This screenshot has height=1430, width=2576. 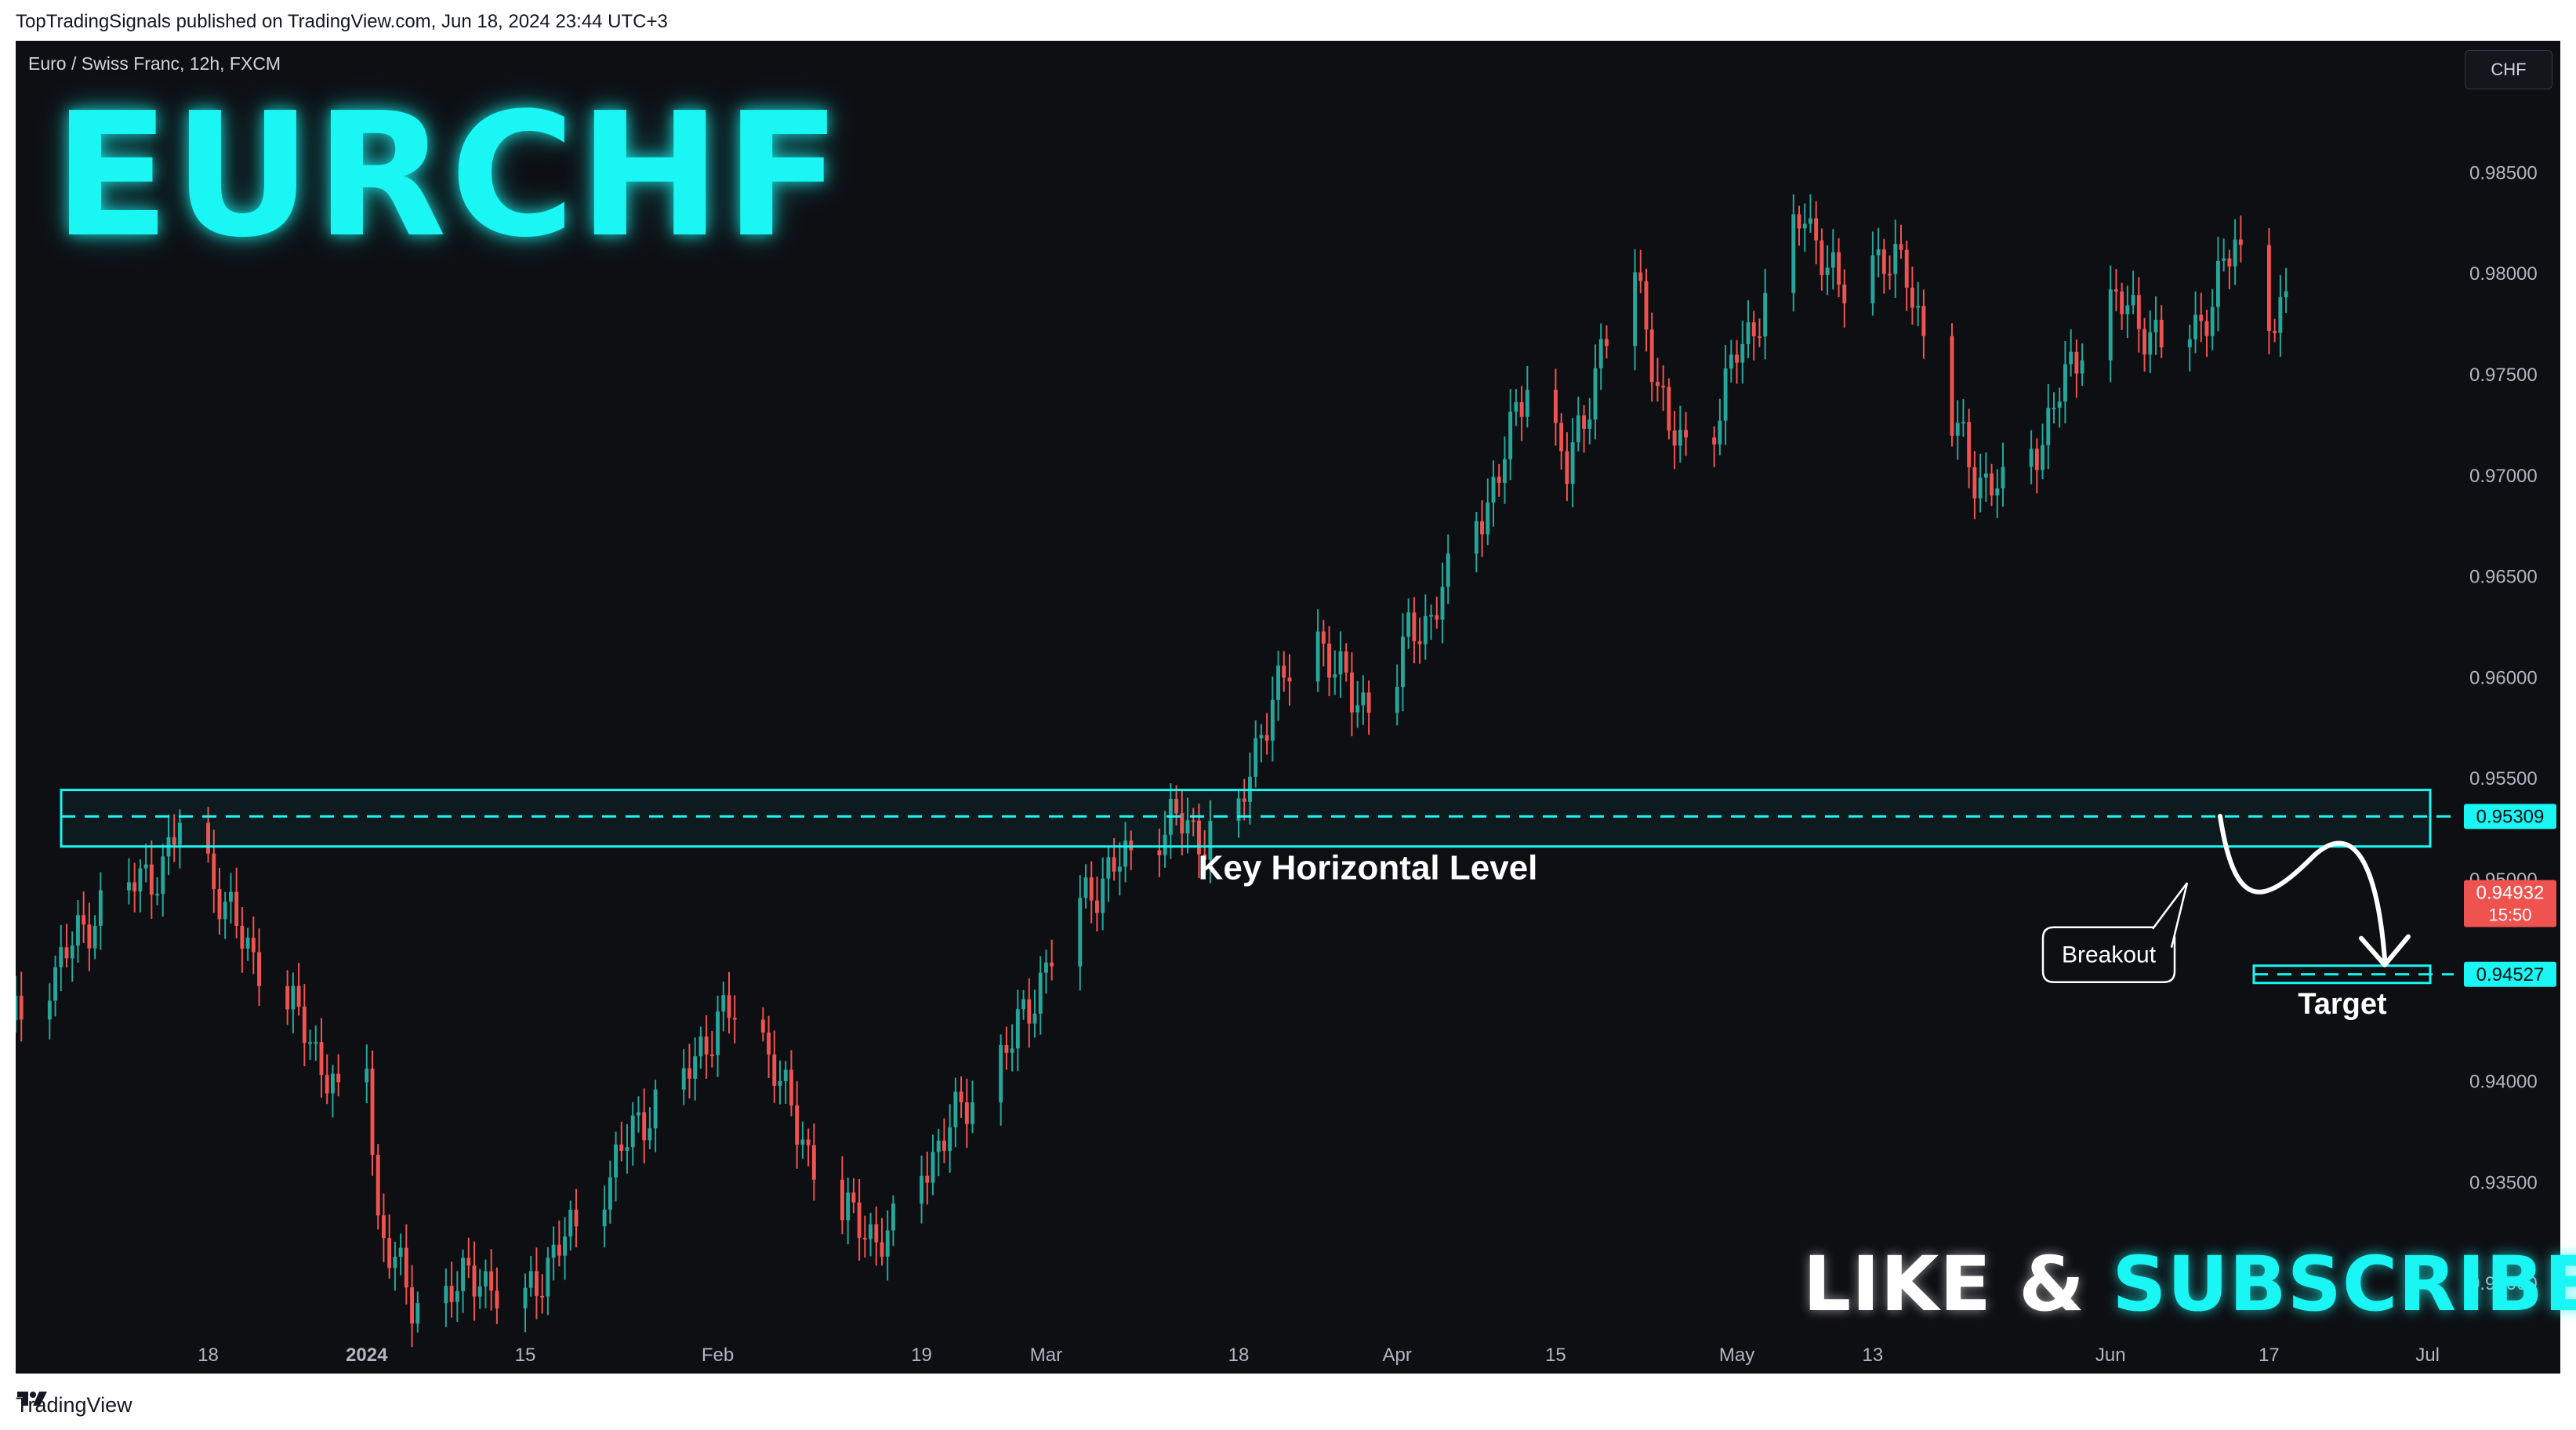 I want to click on target-price-tag-text: 0.94527, so click(x=2511, y=974).